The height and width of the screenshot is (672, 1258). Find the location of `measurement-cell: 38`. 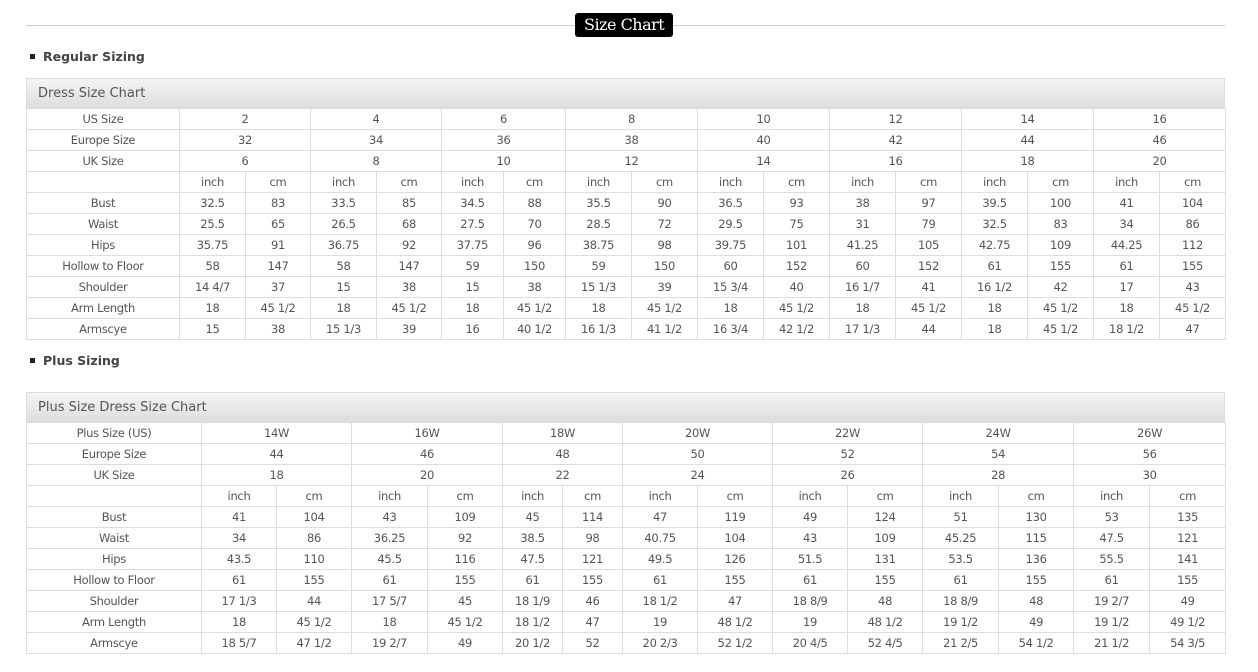

measurement-cell: 38 is located at coordinates (534, 287).